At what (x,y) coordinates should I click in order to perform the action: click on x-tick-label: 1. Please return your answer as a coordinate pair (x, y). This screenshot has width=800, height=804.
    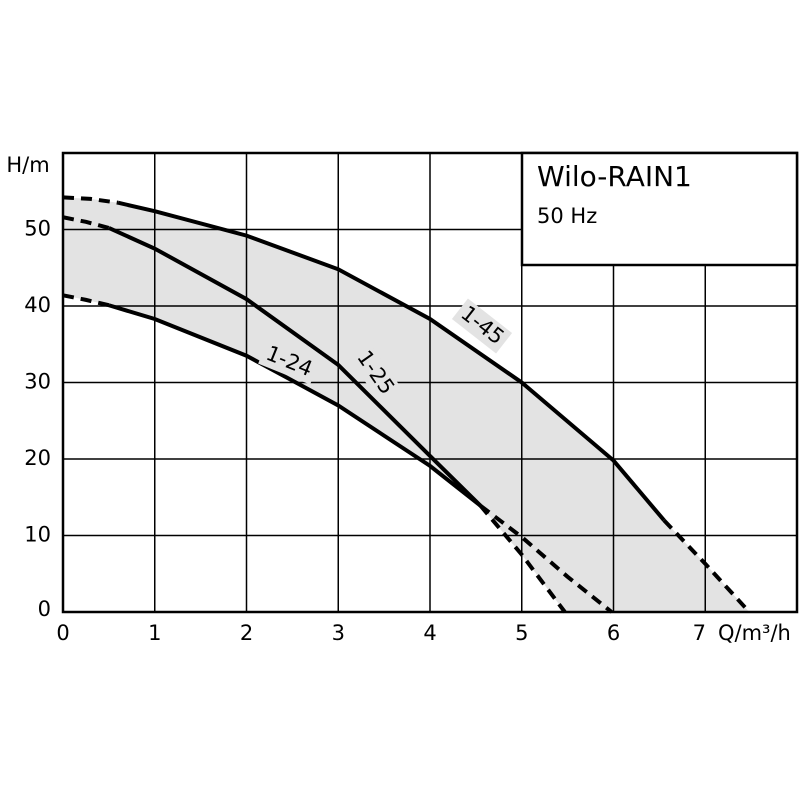
    Looking at the image, I should click on (154, 633).